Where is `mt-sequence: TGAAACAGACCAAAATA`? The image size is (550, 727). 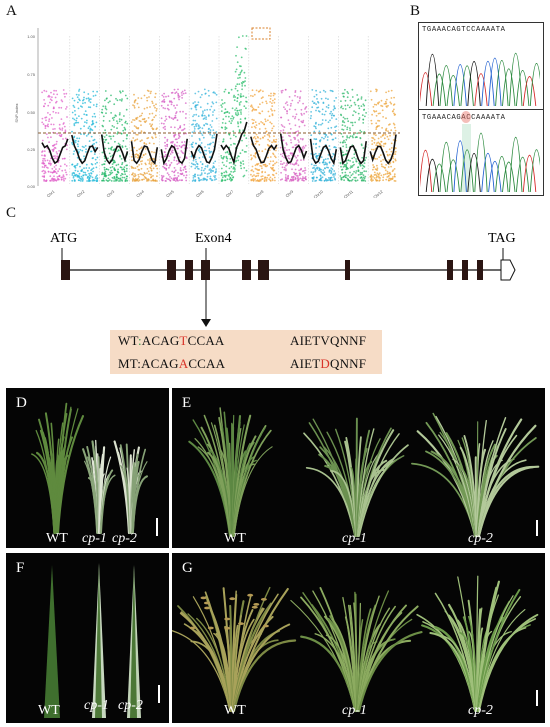 mt-sequence: TGAAACAGACCAAAATA is located at coordinates (464, 118).